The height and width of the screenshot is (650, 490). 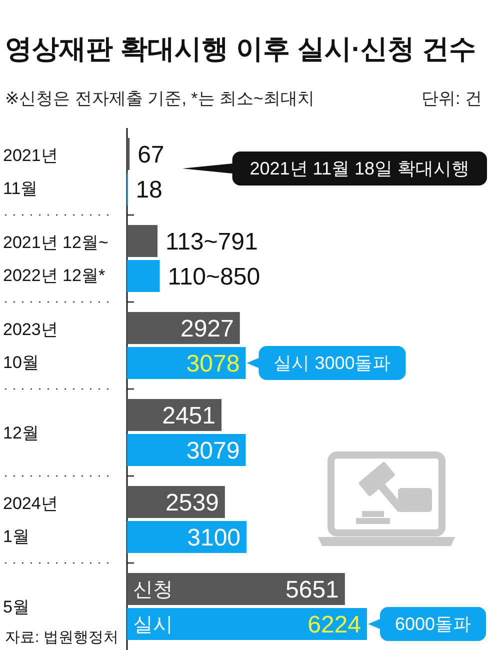 What do you see at coordinates (312, 590) in the screenshot?
I see `value-label: 5651` at bounding box center [312, 590].